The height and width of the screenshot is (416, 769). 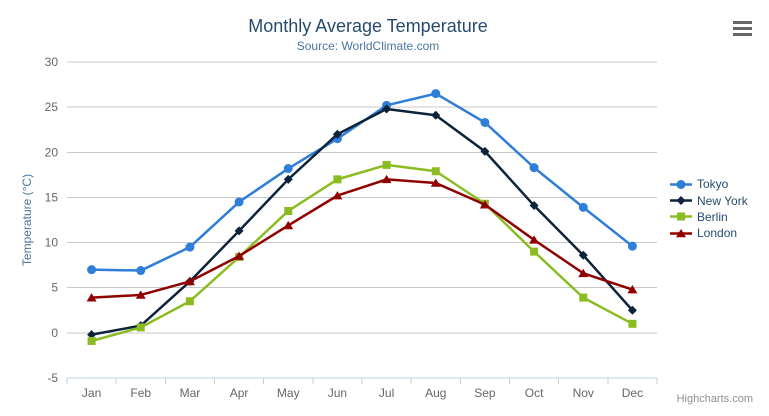 I want to click on point-berlin-mar, so click(x=189, y=301).